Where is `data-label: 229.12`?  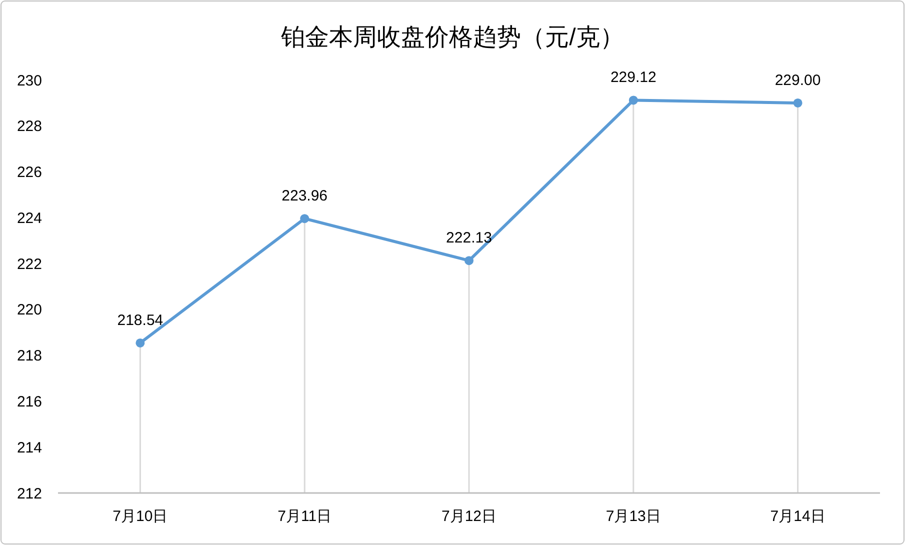
data-label: 229.12 is located at coordinates (633, 77).